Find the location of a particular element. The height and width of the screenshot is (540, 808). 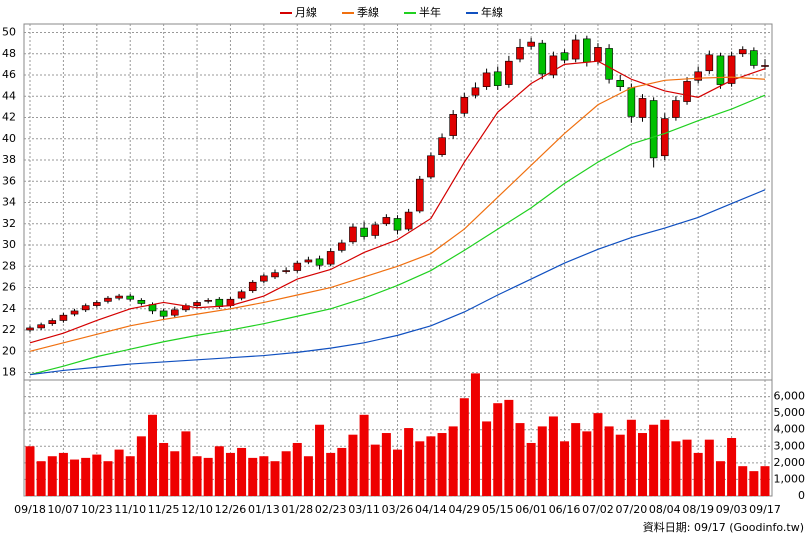

y-tick-label: 34 is located at coordinates (9, 202).